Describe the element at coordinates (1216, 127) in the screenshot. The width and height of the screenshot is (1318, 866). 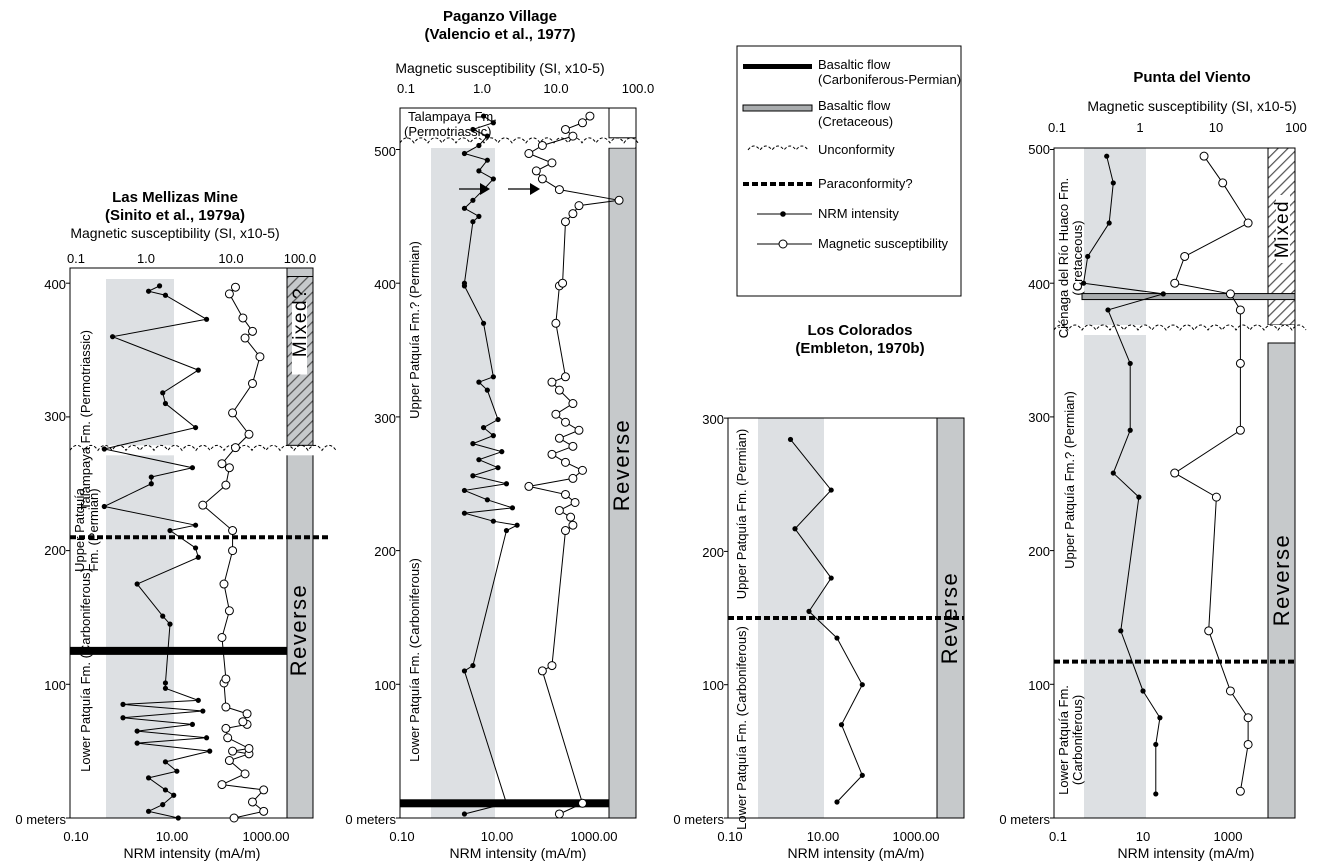
I see `panel4-top-tick: 10` at that location.